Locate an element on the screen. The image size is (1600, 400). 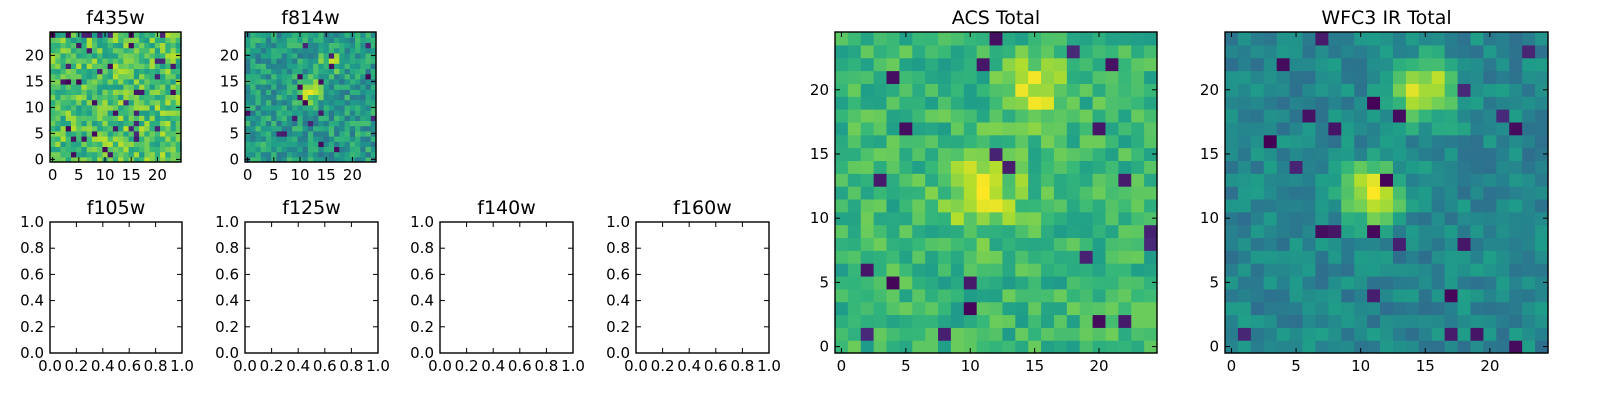
x-tick-label: 0 is located at coordinates (248, 175).